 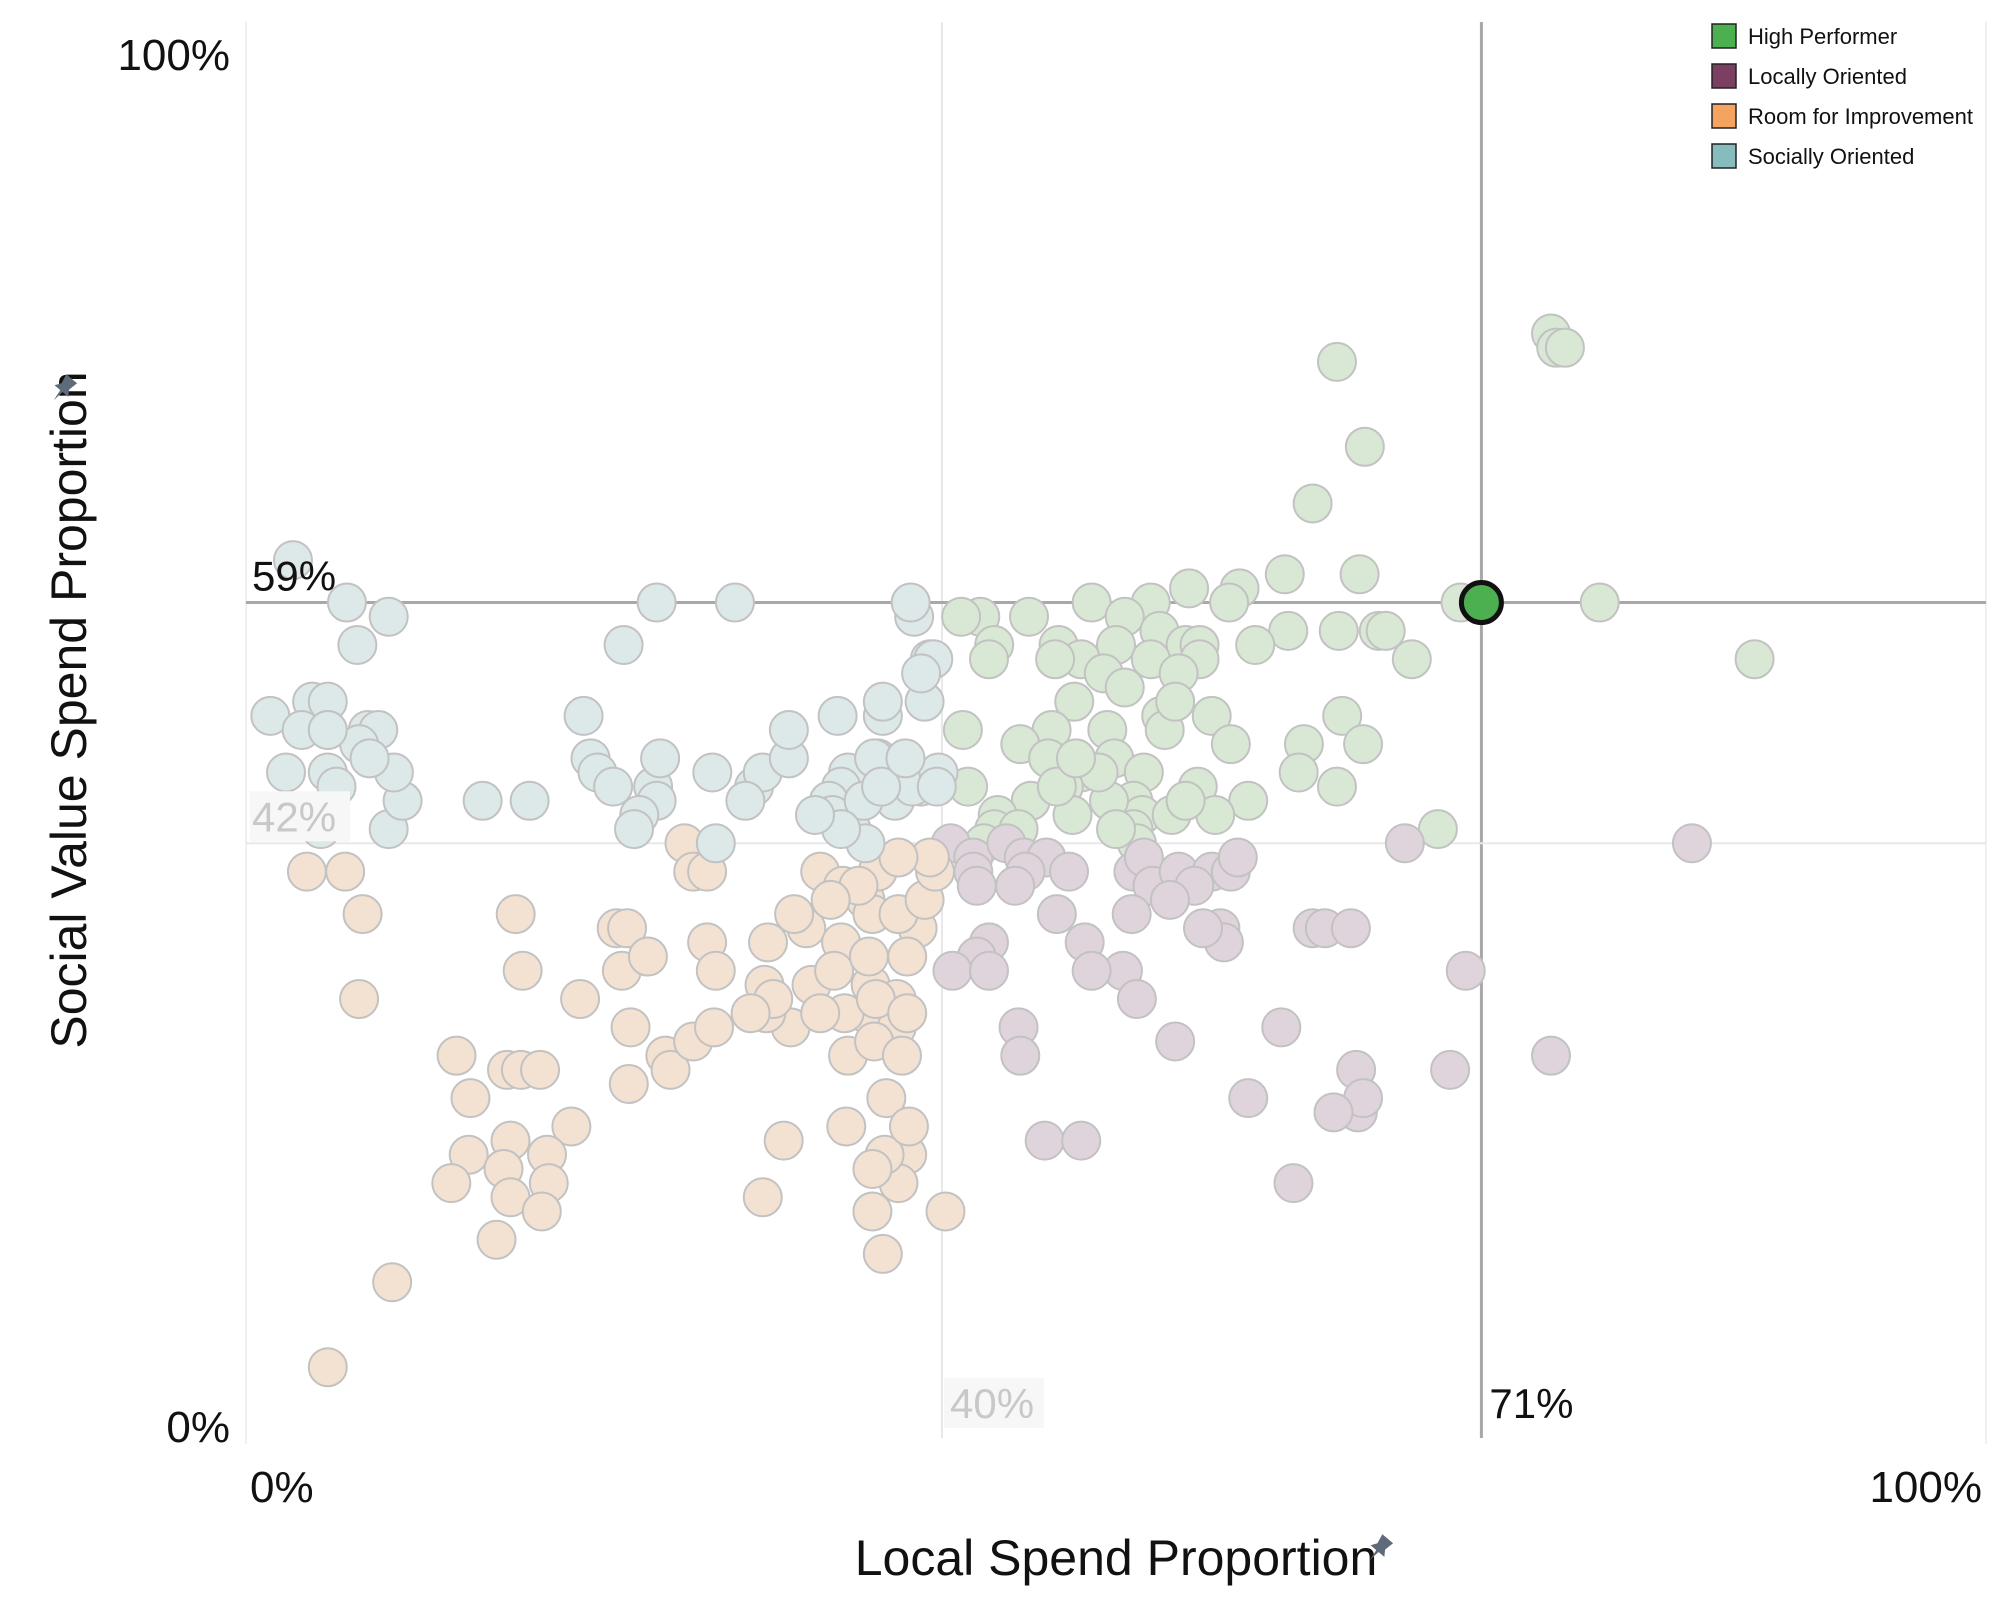 I want to click on legend-item: Locally Oriented, so click(x=1809, y=76).